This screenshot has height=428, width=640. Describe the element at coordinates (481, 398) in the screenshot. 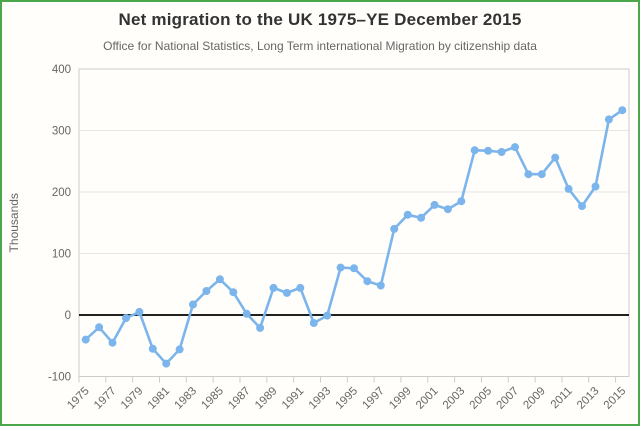

I see `x-axis-tick-label: 2005` at that location.